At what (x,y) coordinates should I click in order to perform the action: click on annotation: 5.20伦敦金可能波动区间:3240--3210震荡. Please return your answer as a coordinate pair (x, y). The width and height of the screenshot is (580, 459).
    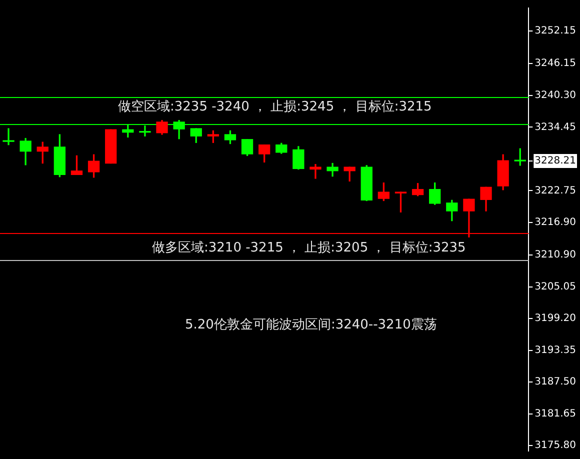
    Looking at the image, I should click on (311, 324).